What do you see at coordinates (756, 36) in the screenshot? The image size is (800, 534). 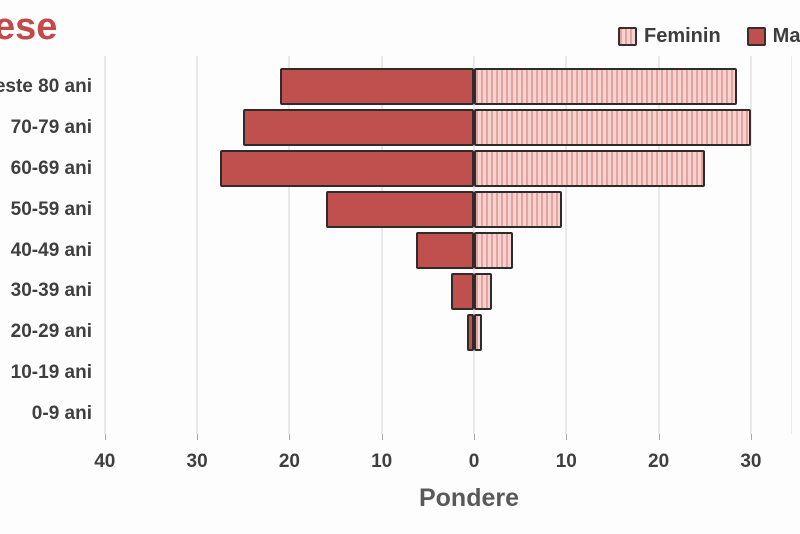 I see `masculin-swatch-icon` at bounding box center [756, 36].